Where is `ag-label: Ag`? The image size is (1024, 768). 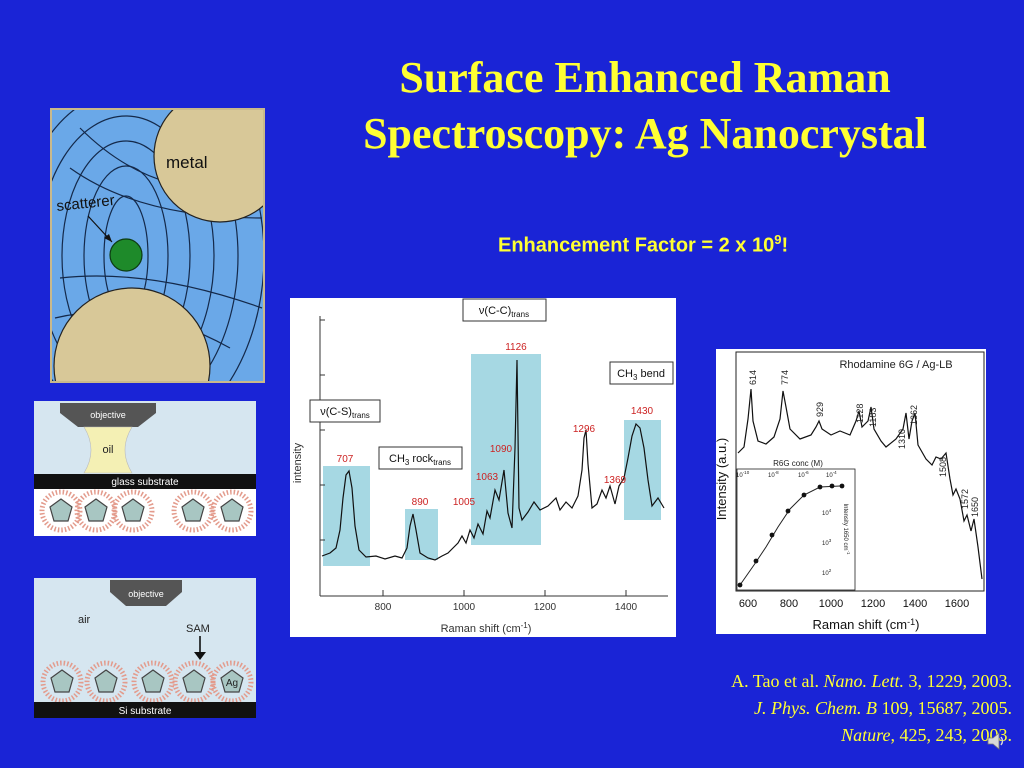
ag-label: Ag is located at coordinates (232, 683).